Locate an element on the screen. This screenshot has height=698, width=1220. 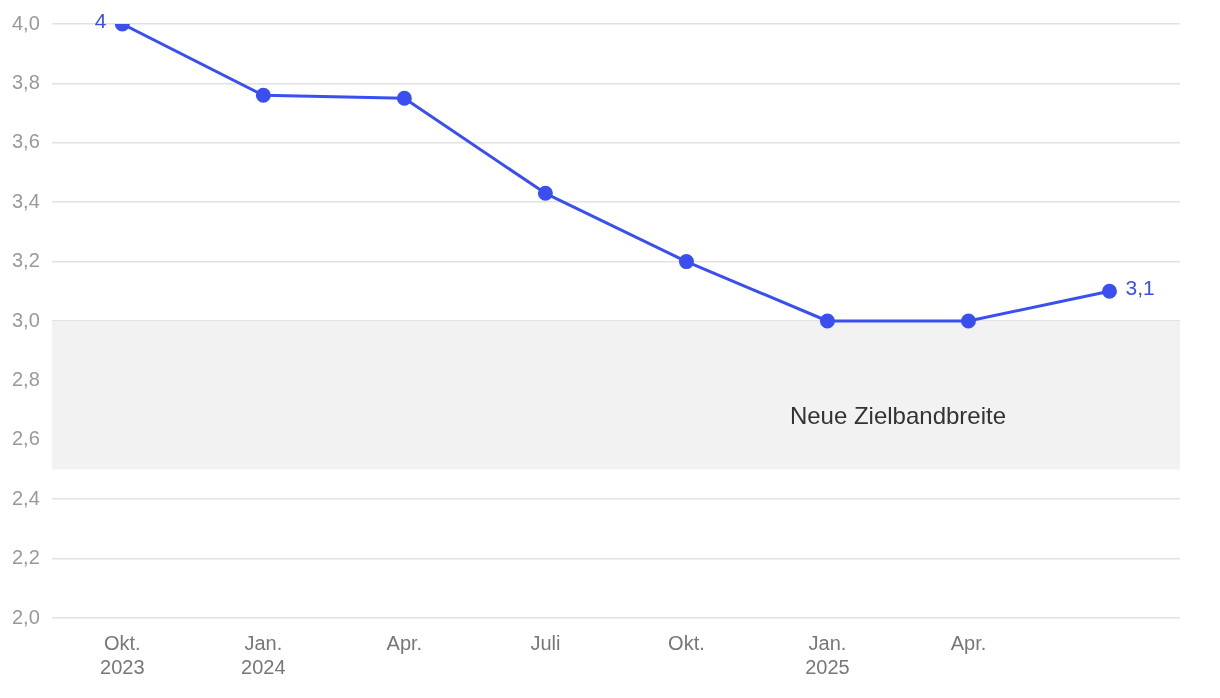
data-label: 3,1 is located at coordinates (1140, 288).